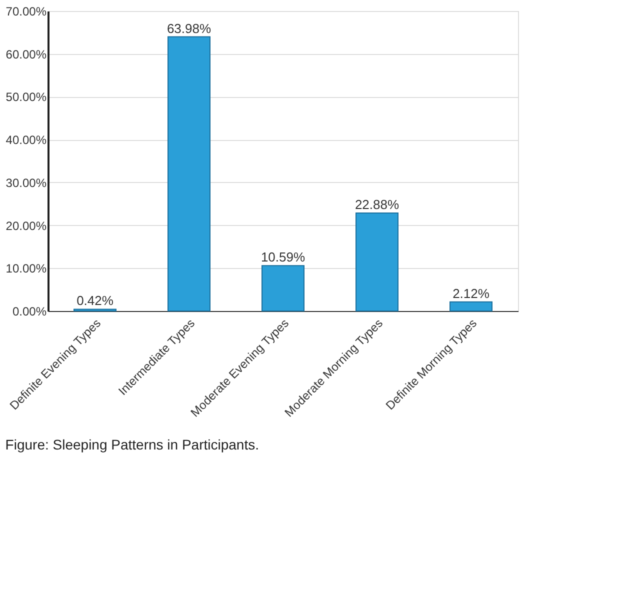 This screenshot has width=640, height=611. I want to click on data-label: 2.12%, so click(471, 293).